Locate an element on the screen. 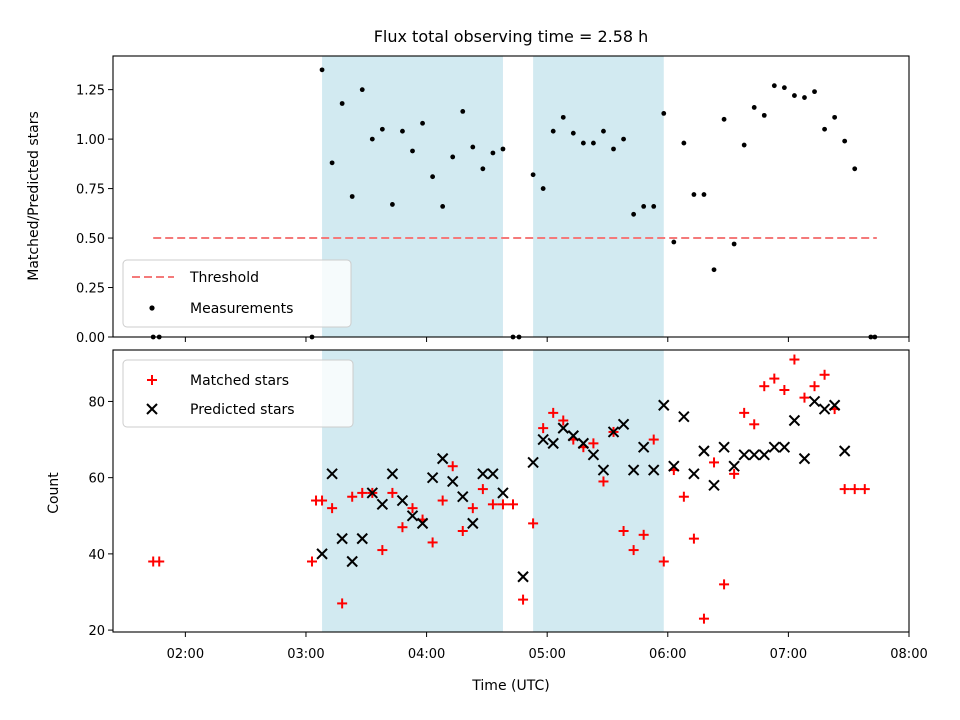  bottom-y-axis: 20 40 60 80 is located at coordinates (100, 517).